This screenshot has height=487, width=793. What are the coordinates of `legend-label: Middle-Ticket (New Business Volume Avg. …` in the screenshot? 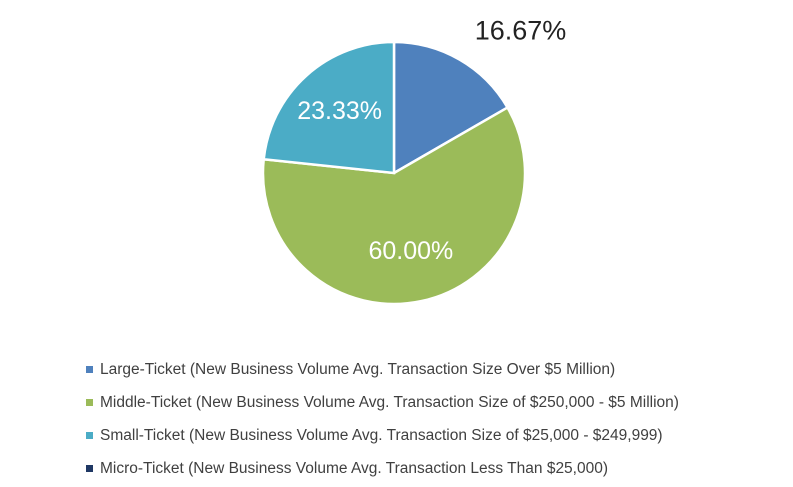 It's located at (389, 402).